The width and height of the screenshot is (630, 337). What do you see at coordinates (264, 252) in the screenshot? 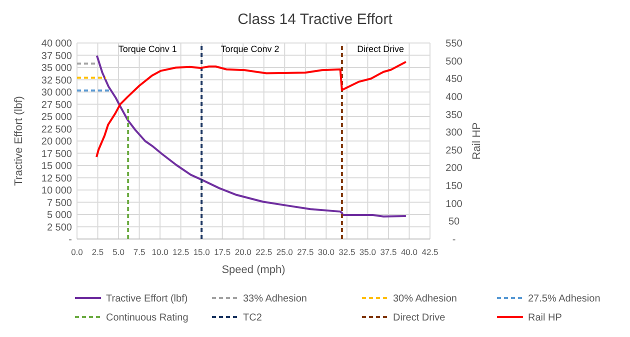
I see `x-tick-label: 22.5` at bounding box center [264, 252].